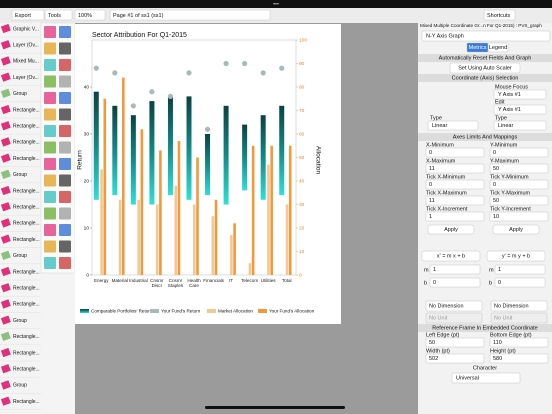  What do you see at coordinates (80, 160) in the screenshot?
I see `y-label: Return` at bounding box center [80, 160].